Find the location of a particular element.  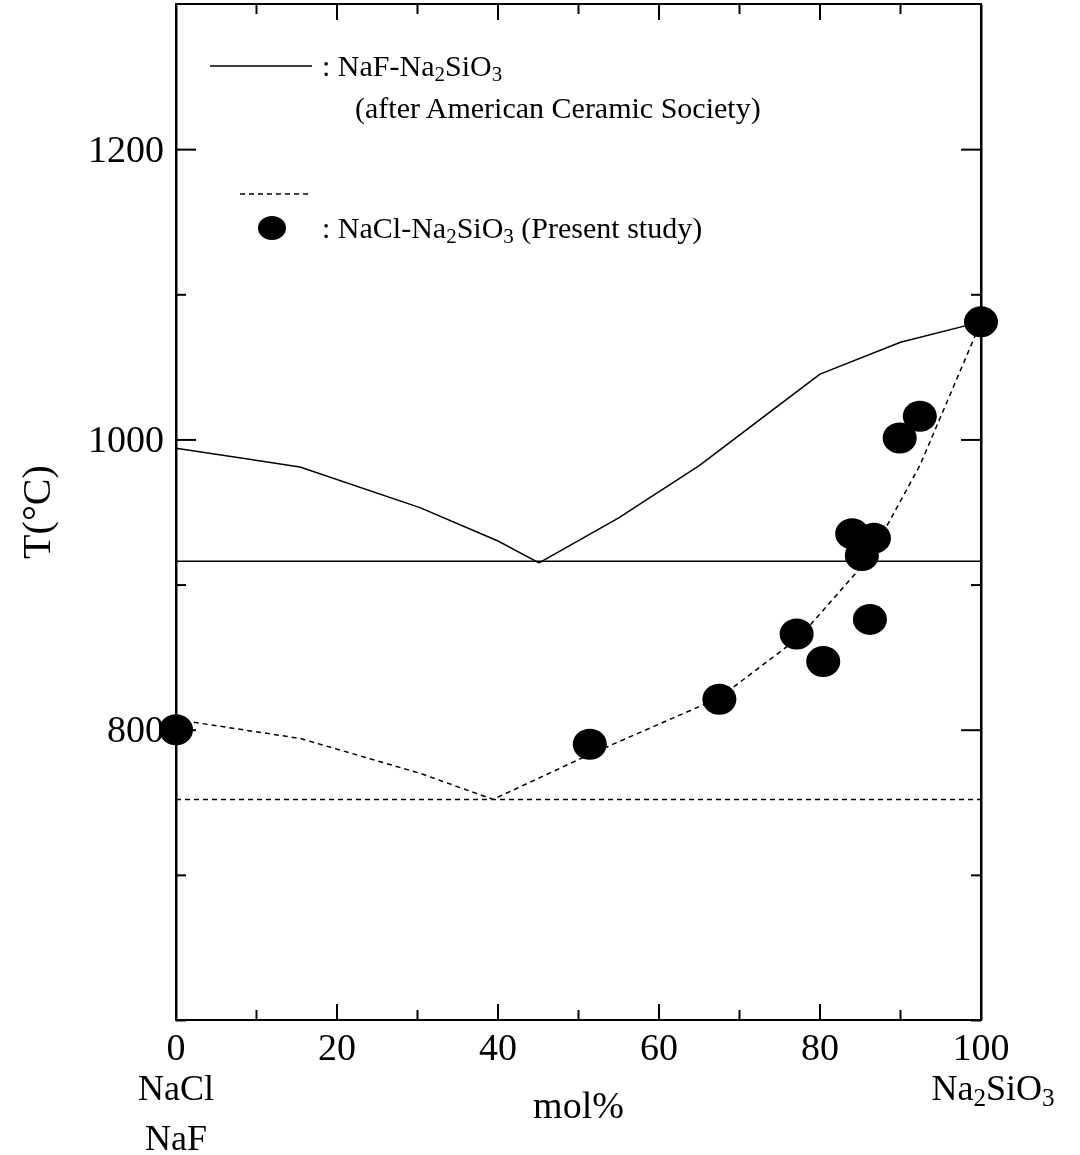

x-tick-label: 40 is located at coordinates (498, 1047).